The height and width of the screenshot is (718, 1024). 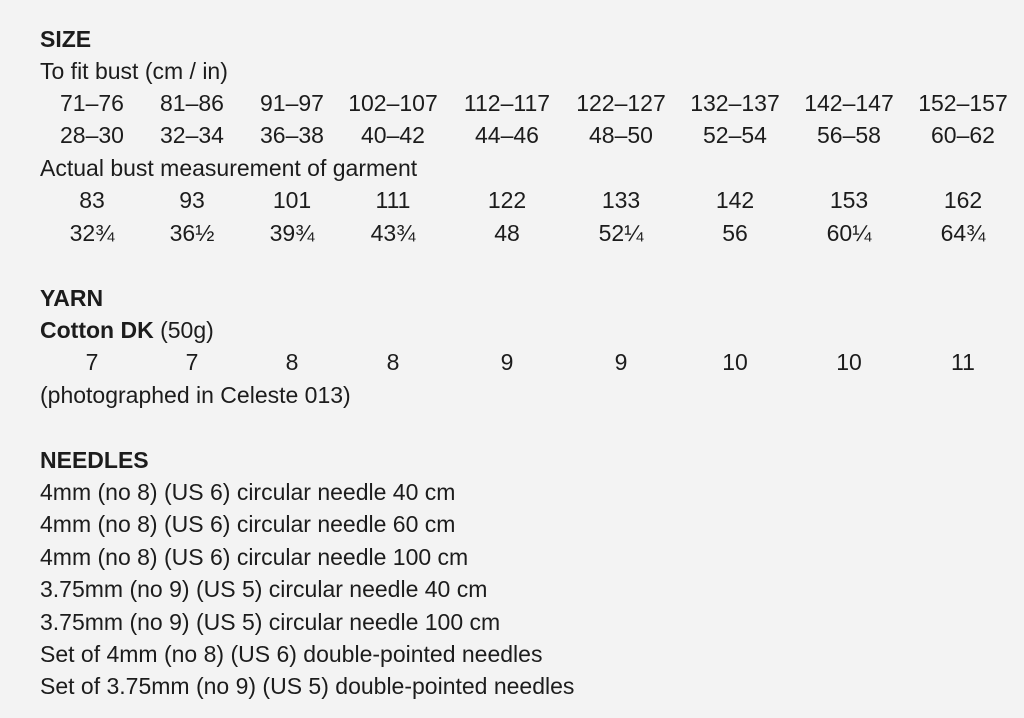 I want to click on table-cell: 71–76, so click(x=92, y=103).